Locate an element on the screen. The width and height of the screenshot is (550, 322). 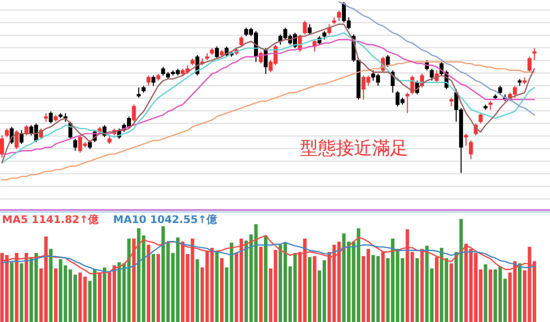
text: MA10 1042.55↑億 is located at coordinates (166, 219).